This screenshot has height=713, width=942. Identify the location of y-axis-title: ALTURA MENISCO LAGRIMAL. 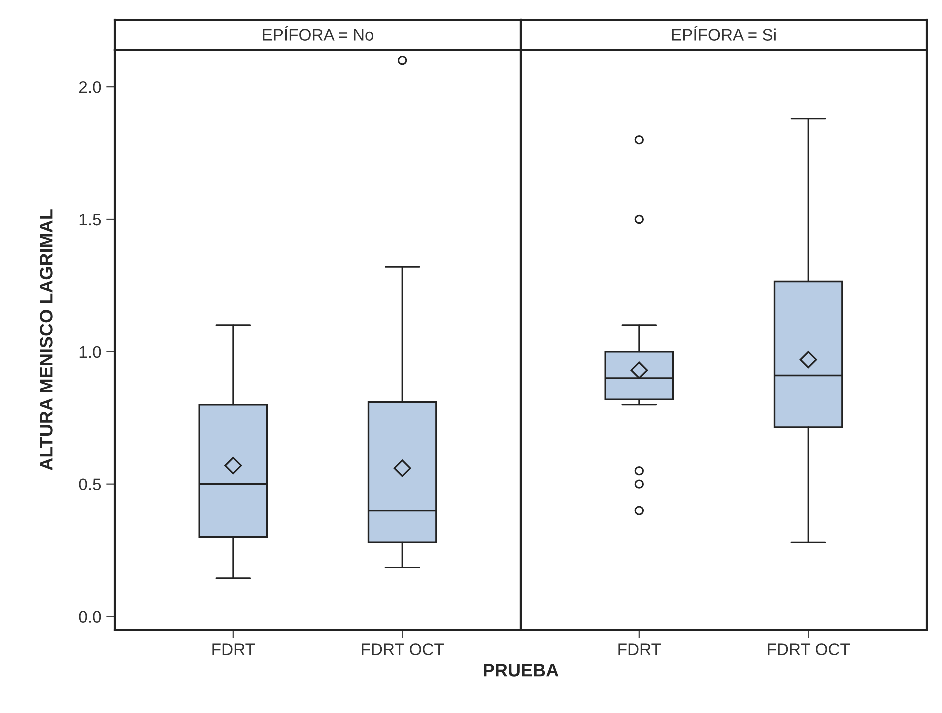
(46, 340).